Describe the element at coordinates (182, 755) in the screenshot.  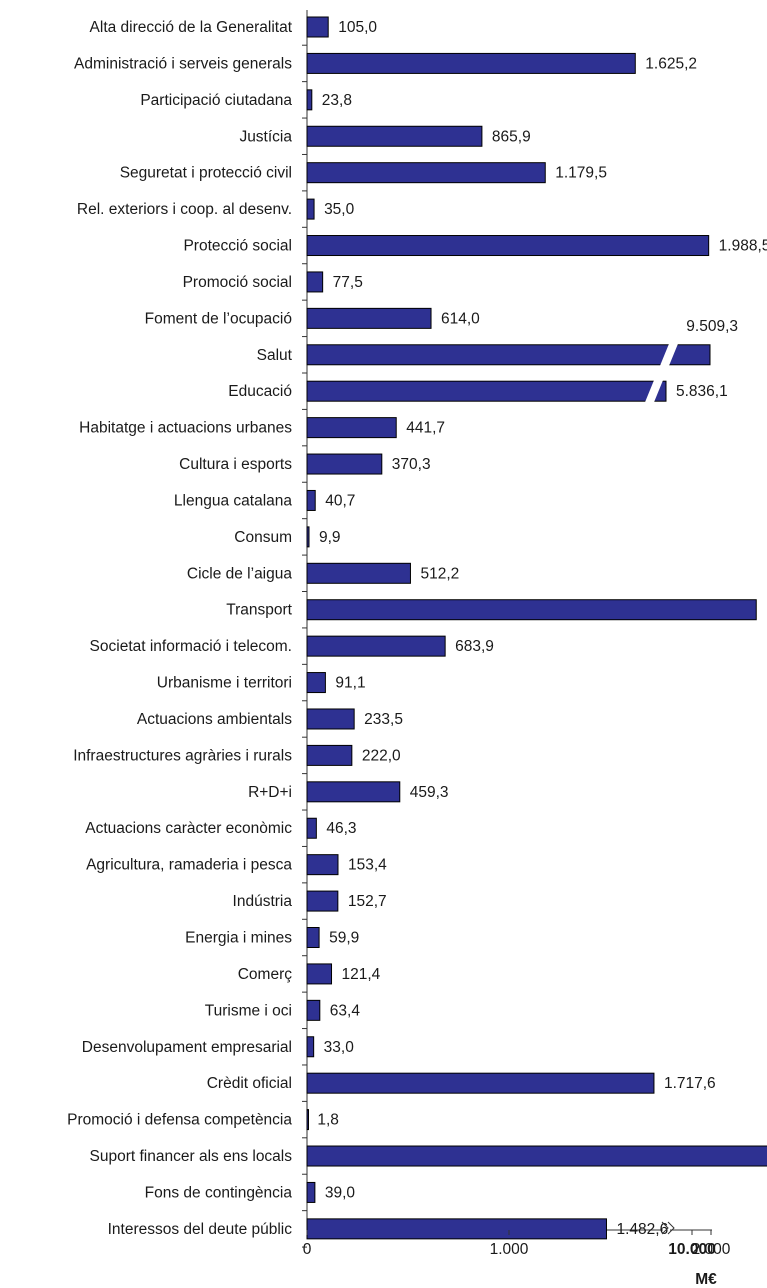
I see `category-label: Infraestructures agràries i rurals` at that location.